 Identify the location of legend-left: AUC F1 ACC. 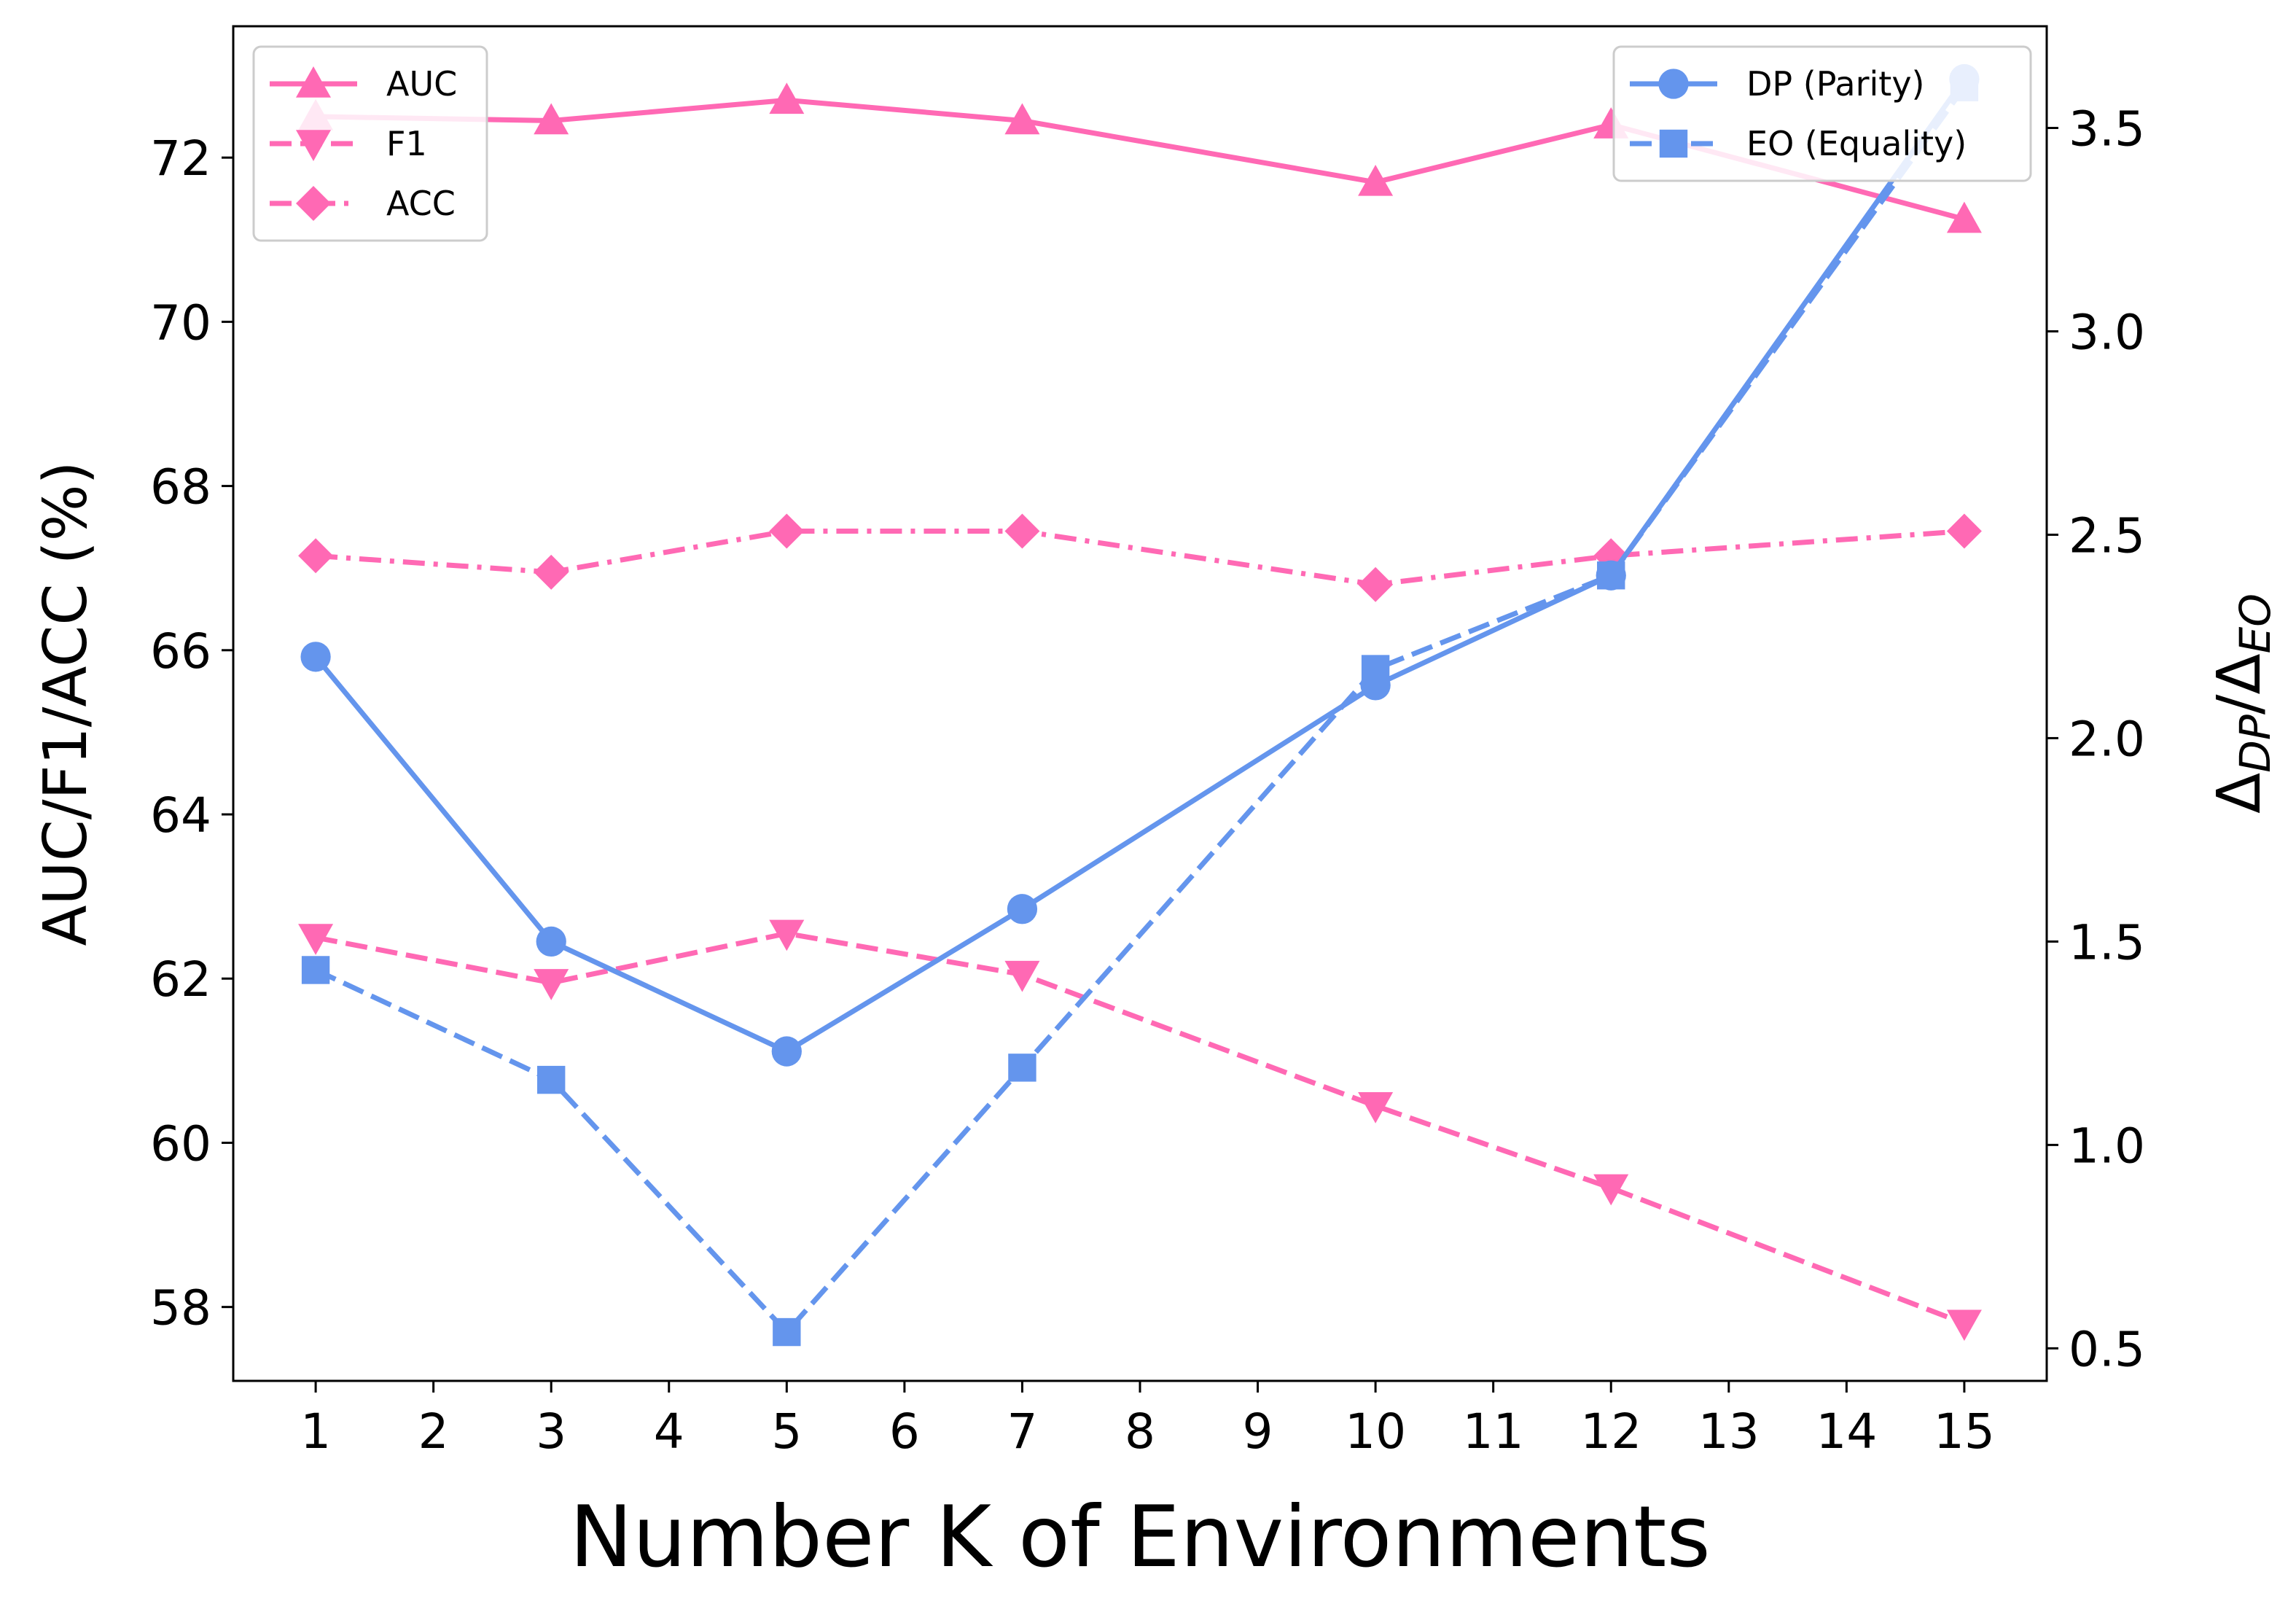
(370, 143).